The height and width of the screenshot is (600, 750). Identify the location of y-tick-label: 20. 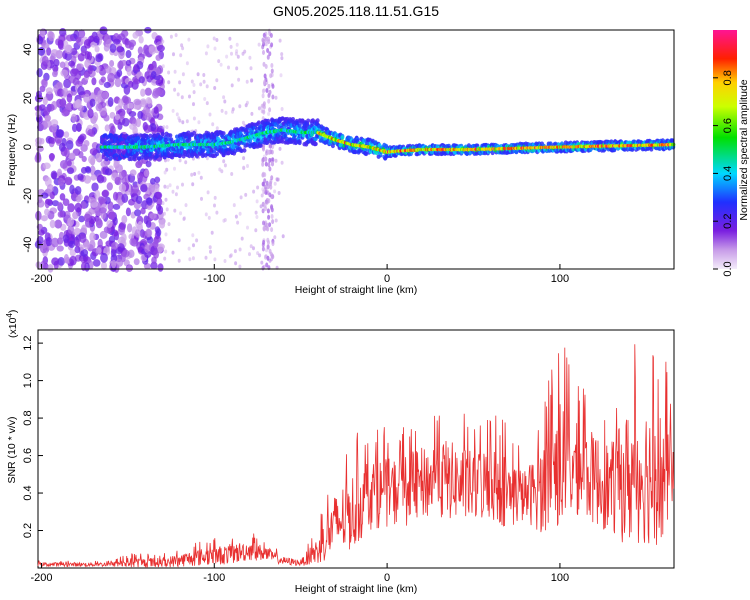
(28, 98).